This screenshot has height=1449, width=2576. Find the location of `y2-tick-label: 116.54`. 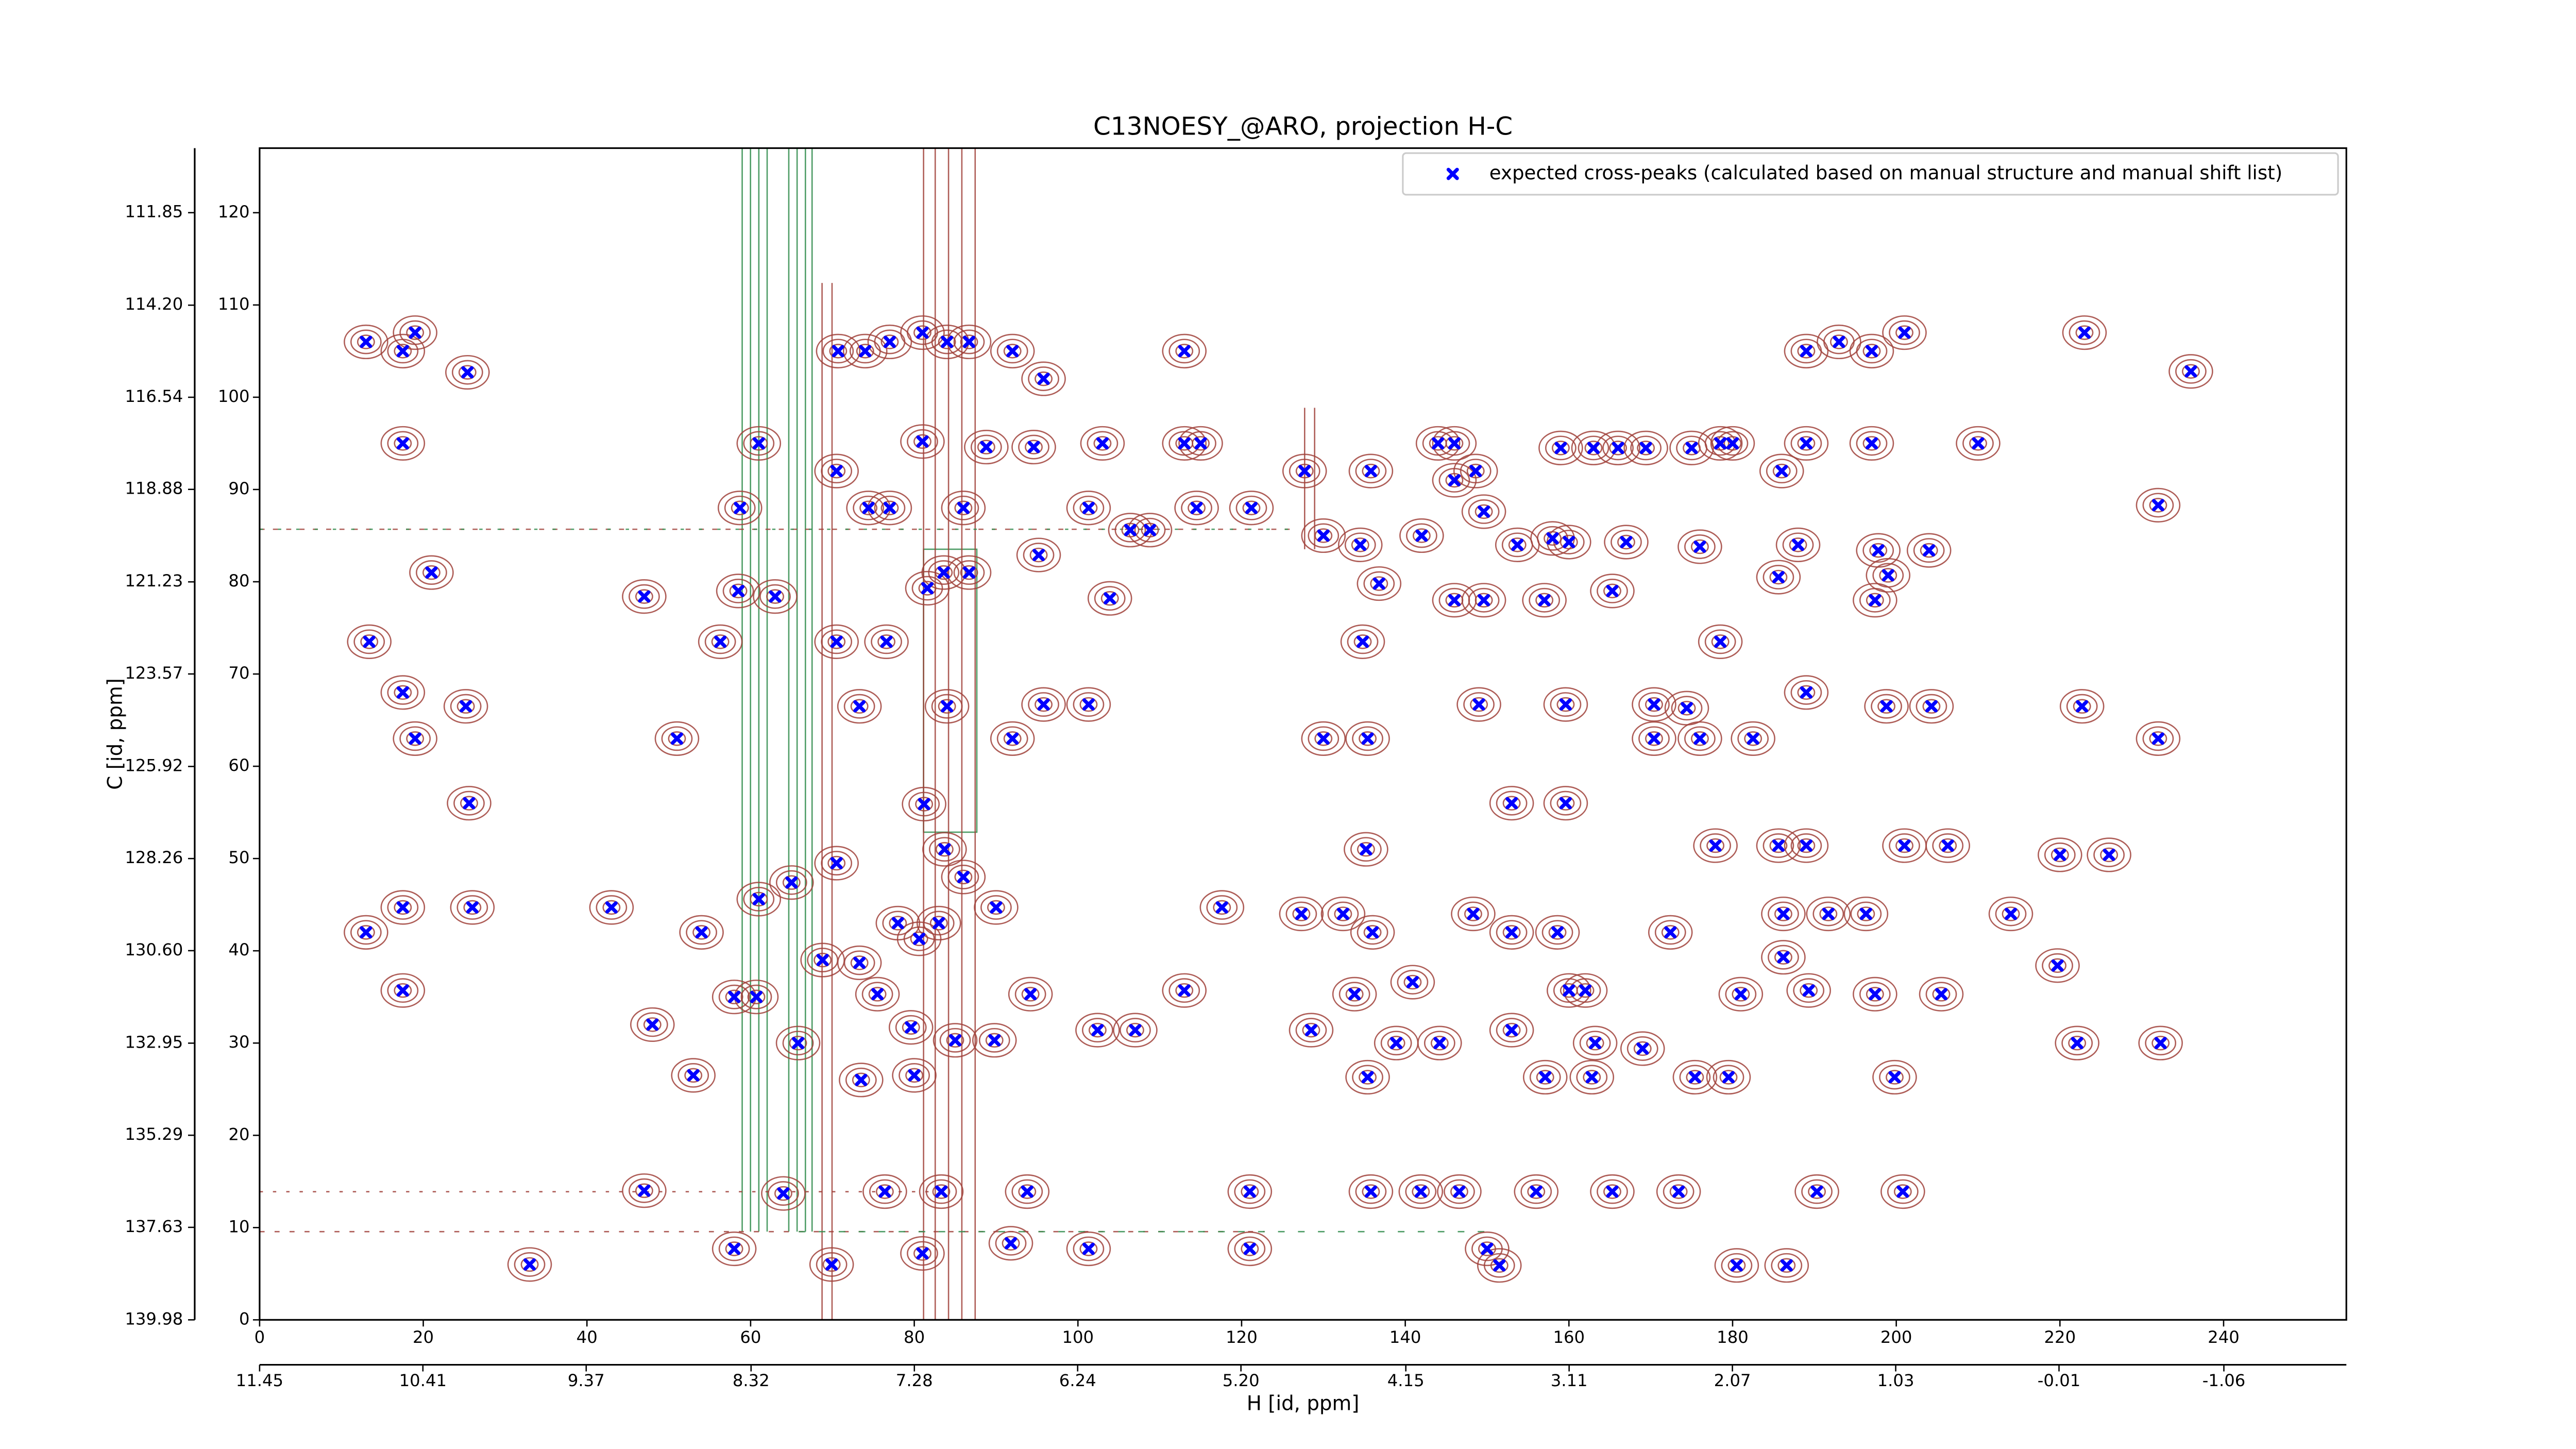

y2-tick-label: 116.54 is located at coordinates (154, 396).